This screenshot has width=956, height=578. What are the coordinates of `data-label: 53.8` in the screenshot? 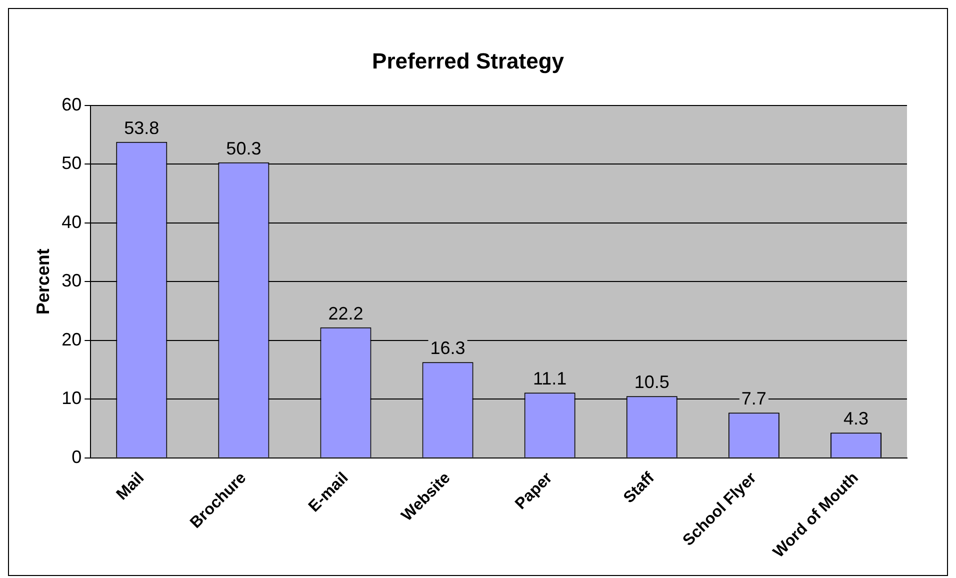 It's located at (142, 128).